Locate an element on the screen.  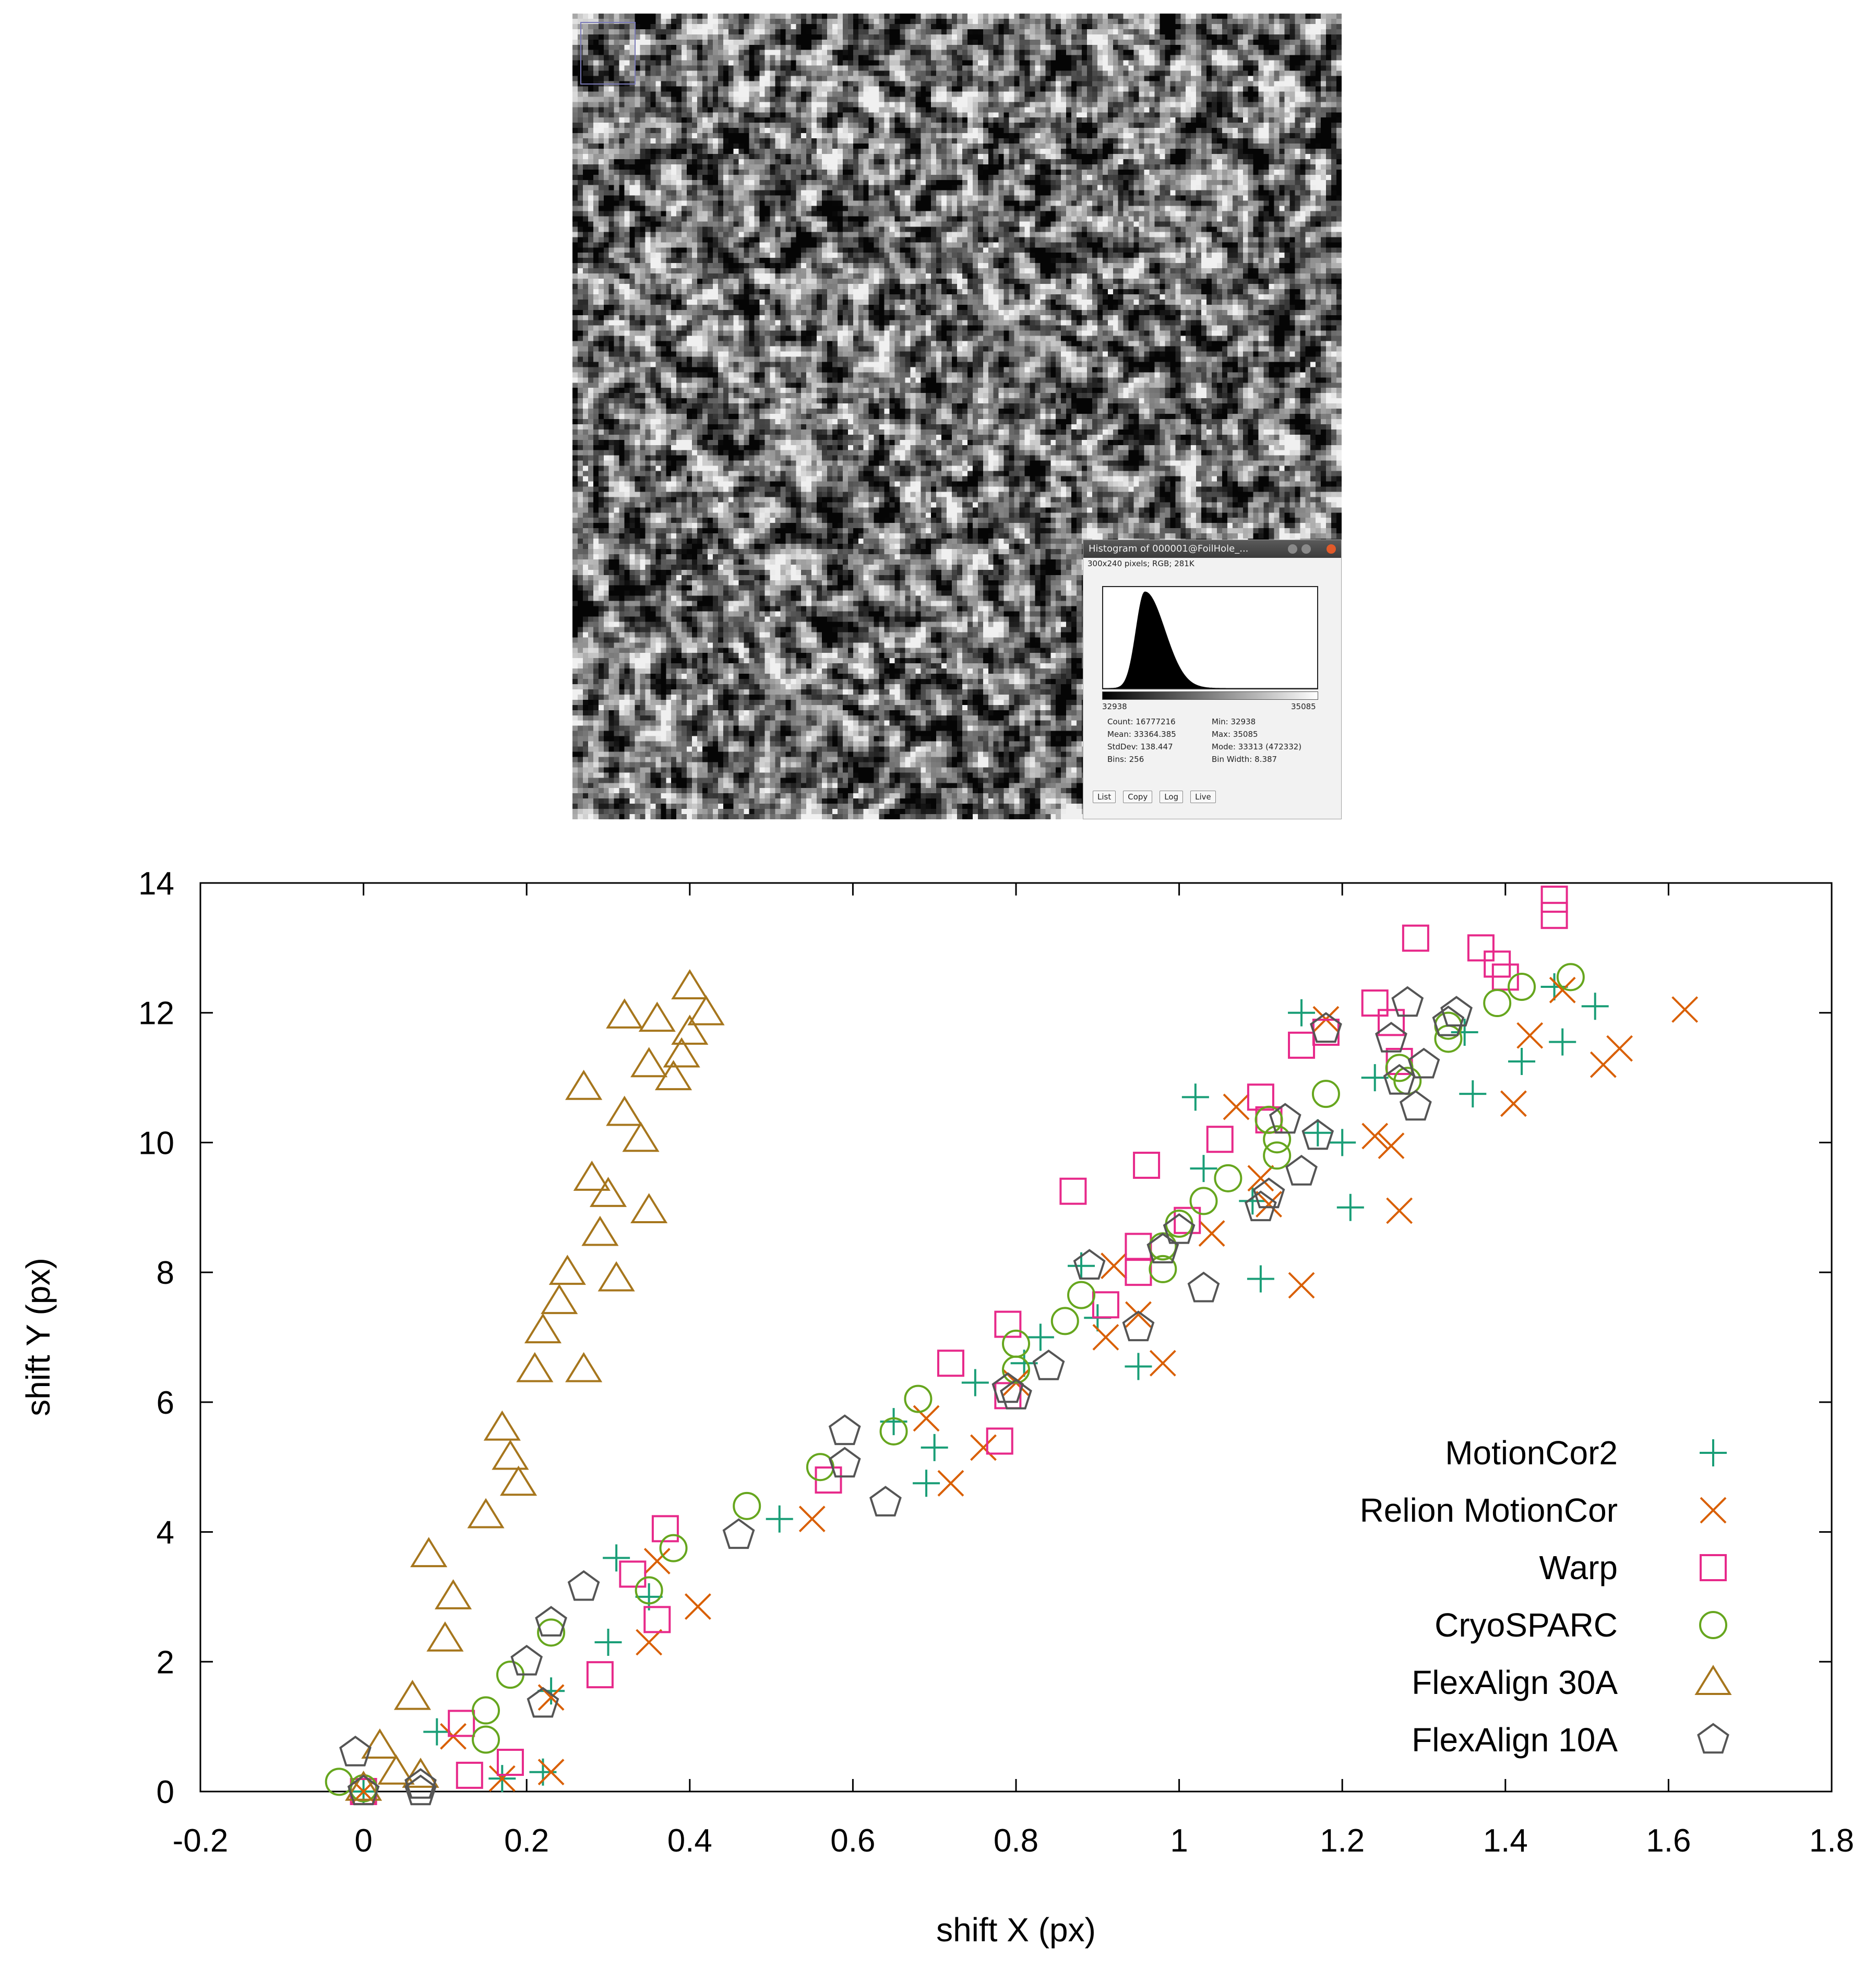
y-tick-label: 6 is located at coordinates (165, 1403).